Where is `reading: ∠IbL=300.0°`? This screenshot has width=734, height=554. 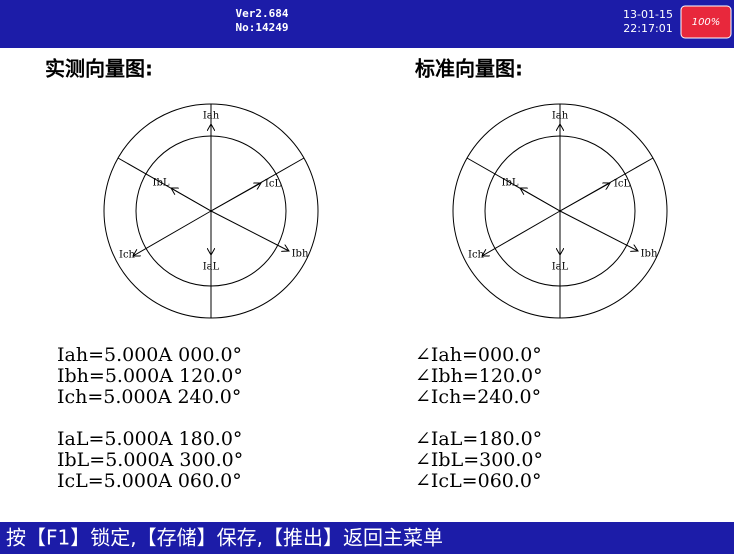 reading: ∠IbL=300.0° is located at coordinates (479, 460).